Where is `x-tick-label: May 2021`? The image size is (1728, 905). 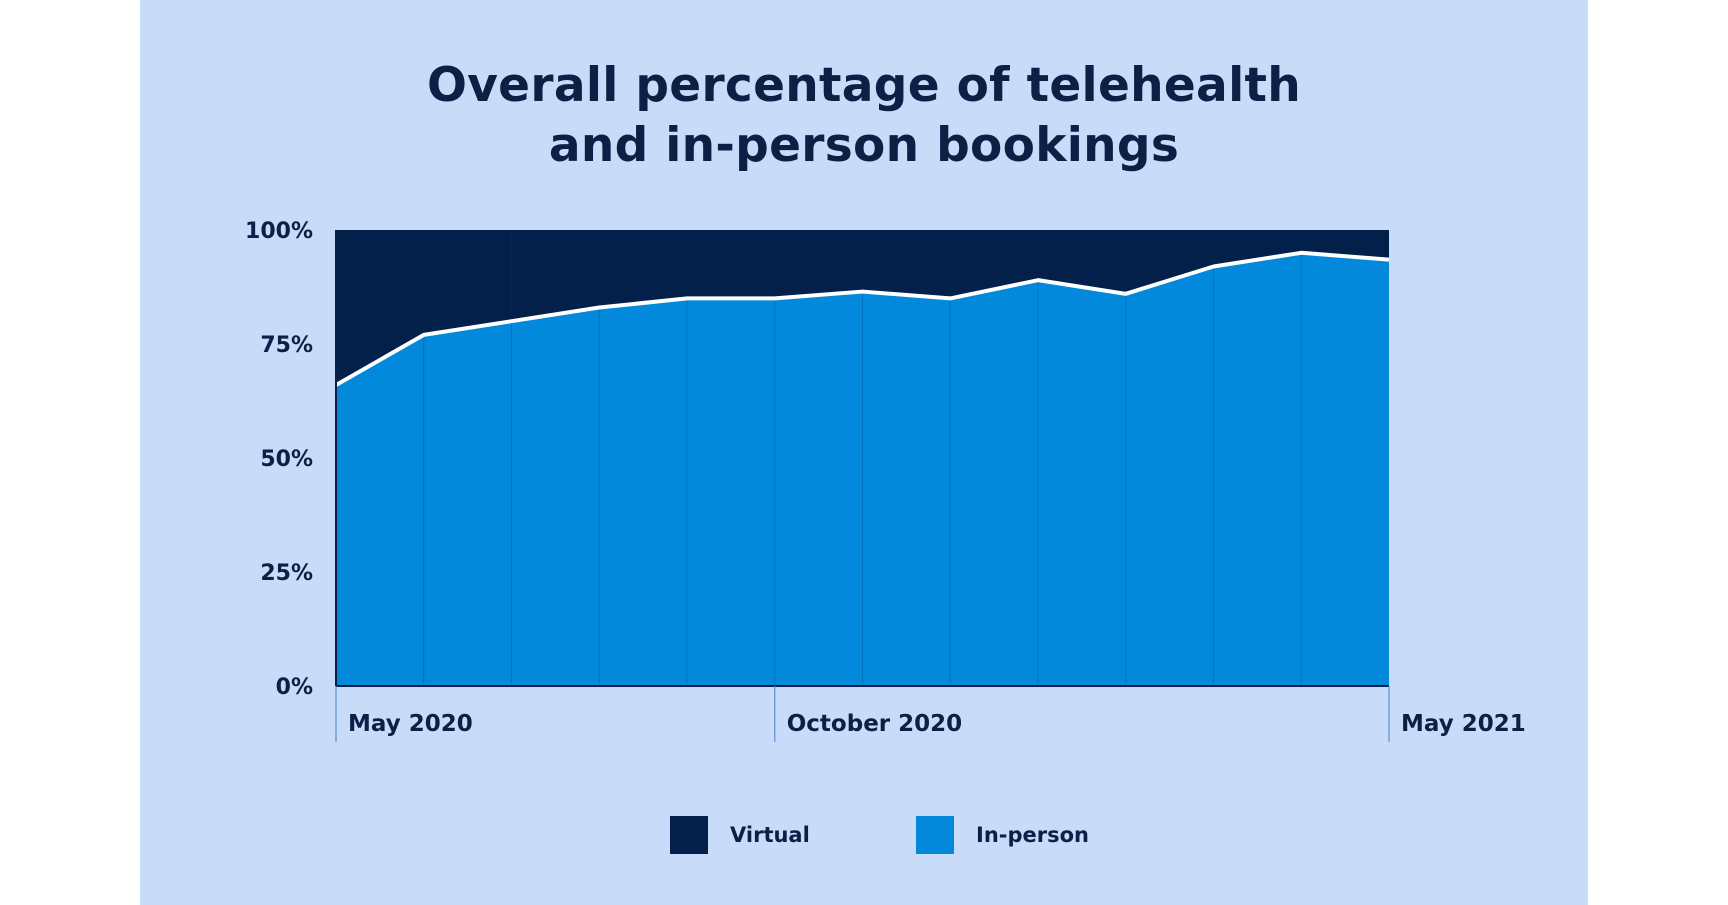
x-tick-label: May 2021 is located at coordinates (1463, 724).